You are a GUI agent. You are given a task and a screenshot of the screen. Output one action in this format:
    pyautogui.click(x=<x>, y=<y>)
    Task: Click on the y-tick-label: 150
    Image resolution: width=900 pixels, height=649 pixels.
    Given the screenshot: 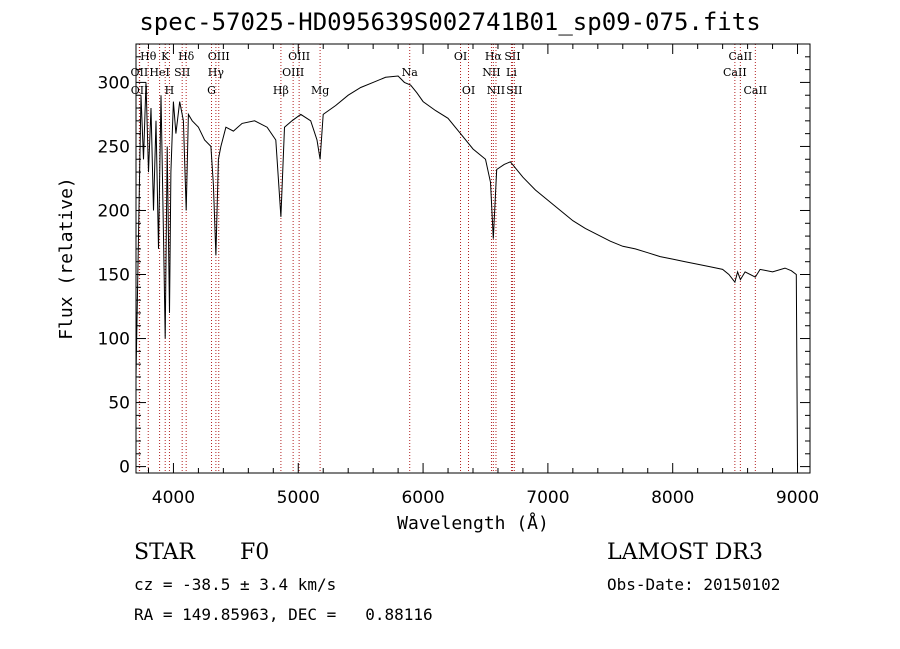 What is the action you would take?
    pyautogui.click(x=114, y=276)
    